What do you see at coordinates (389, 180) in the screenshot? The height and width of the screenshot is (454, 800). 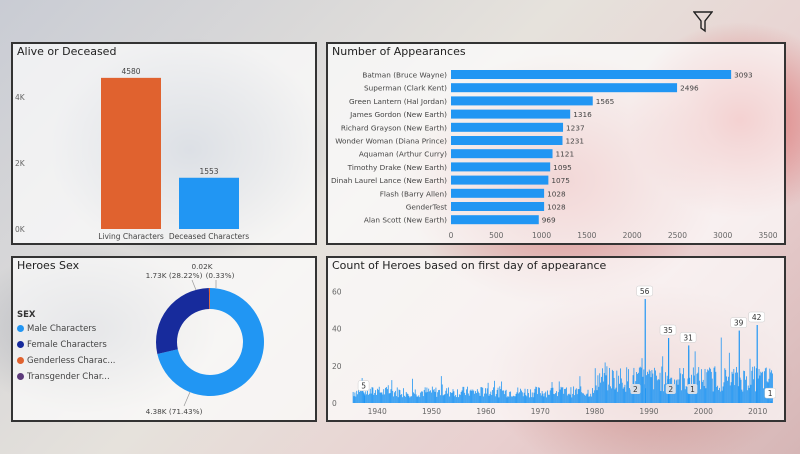 I see `appearances-category-label: Dinah Laurel Lance (New Earth)` at bounding box center [389, 180].